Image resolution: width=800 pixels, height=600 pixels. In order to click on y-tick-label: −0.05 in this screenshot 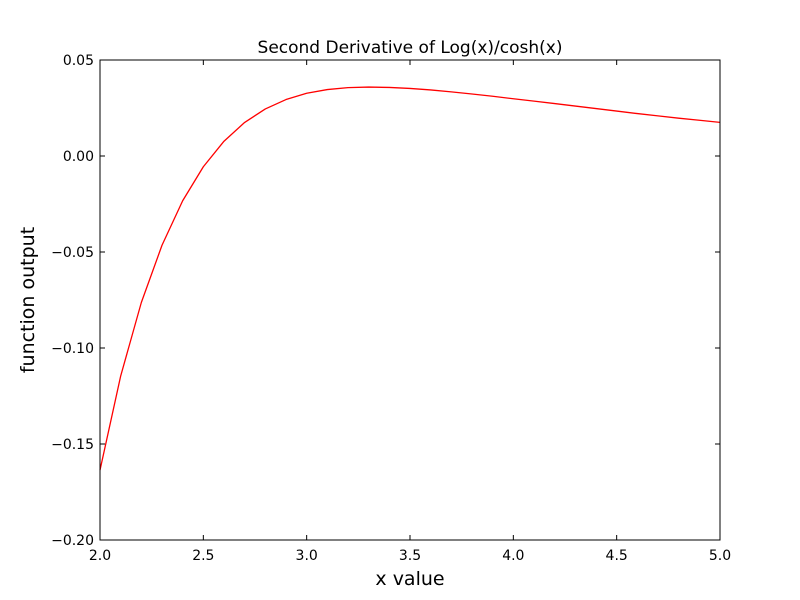, I will do `click(72, 253)`.